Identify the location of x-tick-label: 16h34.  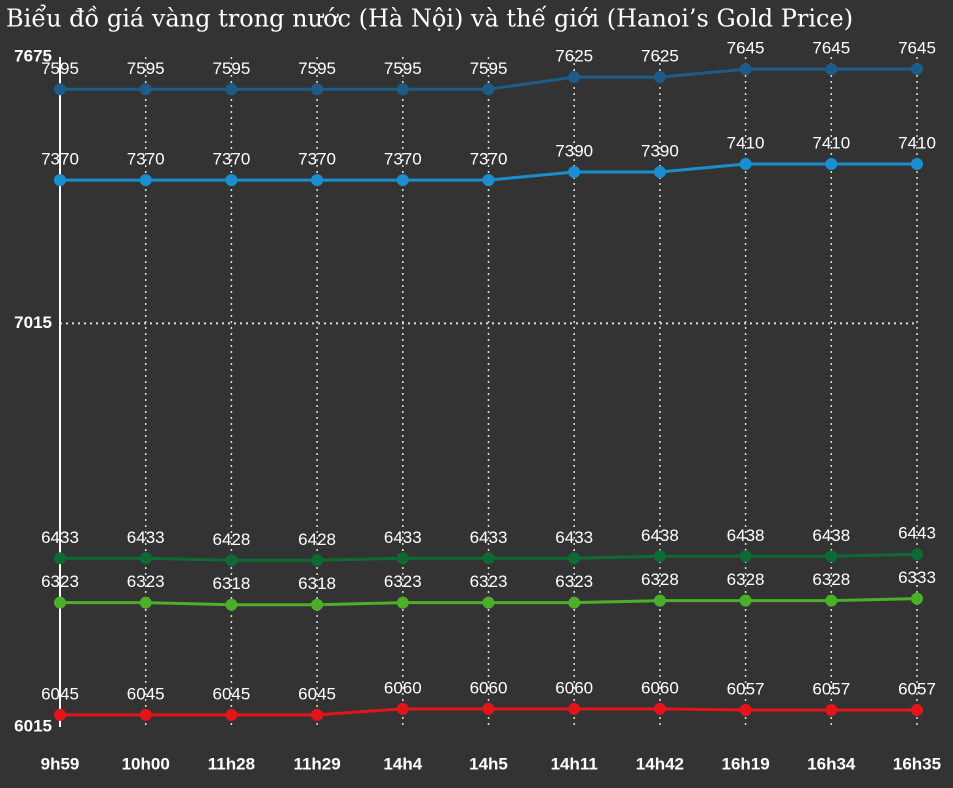
(831, 763).